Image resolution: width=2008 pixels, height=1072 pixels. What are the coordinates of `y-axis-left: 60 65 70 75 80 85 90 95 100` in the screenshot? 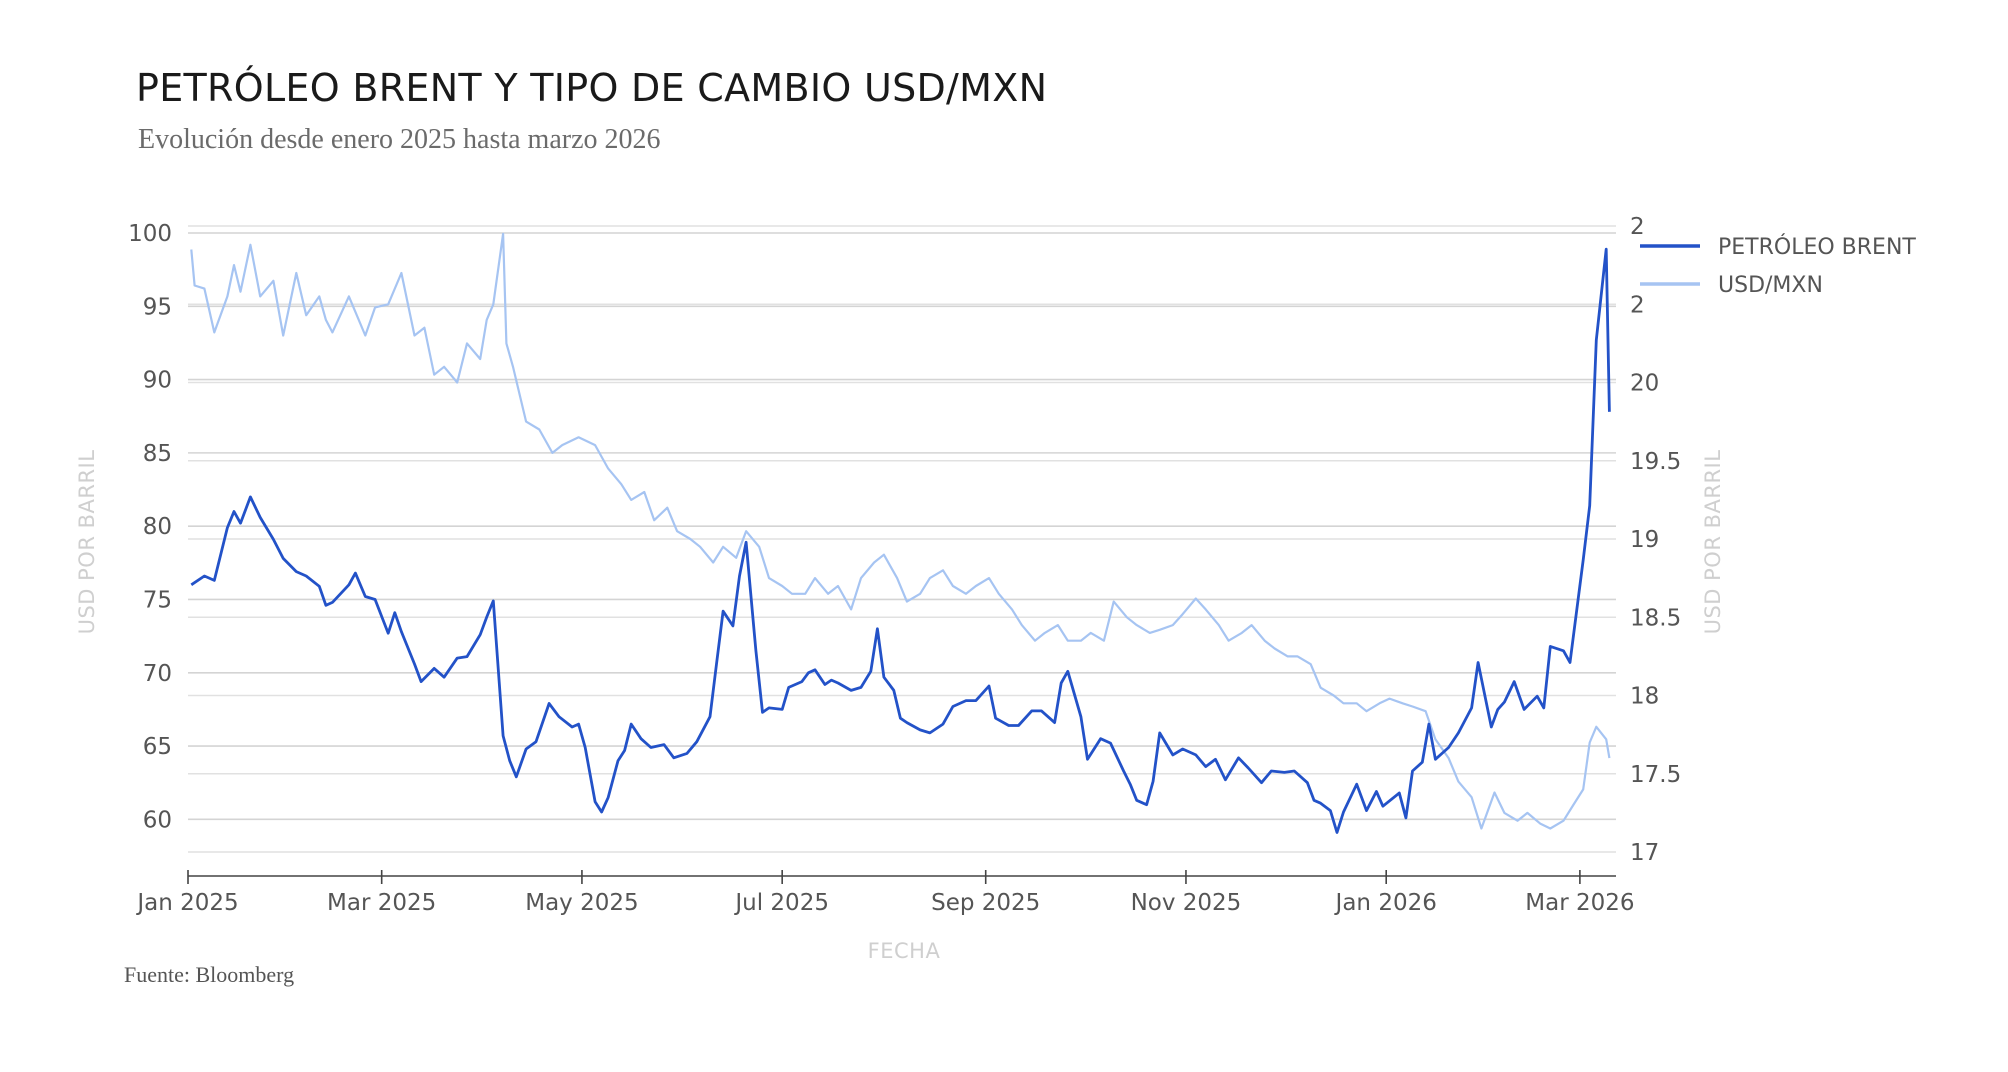 It's located at (150, 527).